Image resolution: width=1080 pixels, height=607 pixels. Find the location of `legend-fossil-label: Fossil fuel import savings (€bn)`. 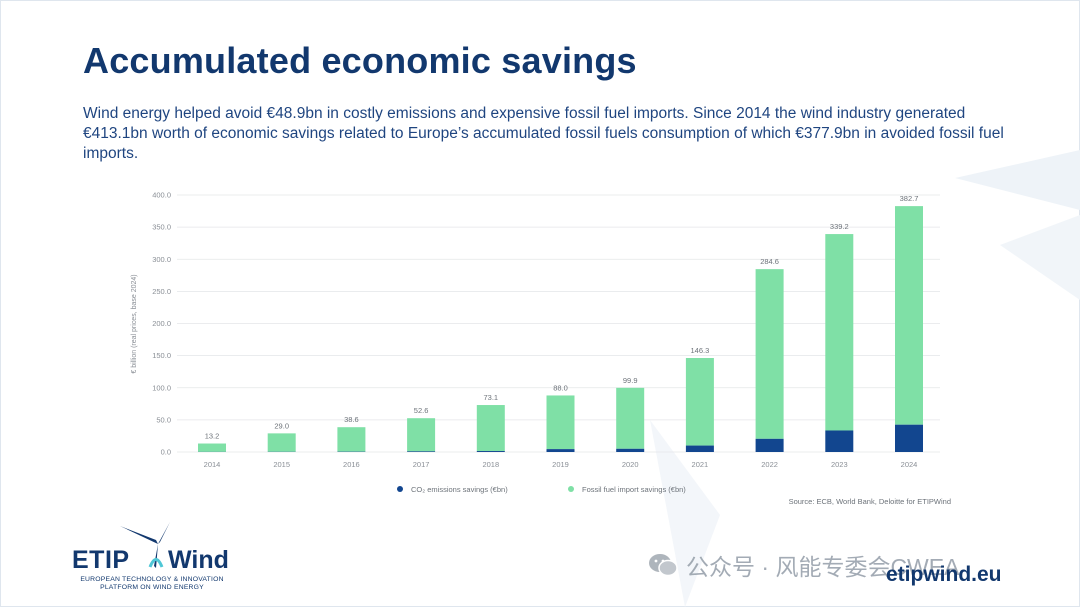

legend-fossil-label: Fossil fuel import savings (€bn) is located at coordinates (634, 489).